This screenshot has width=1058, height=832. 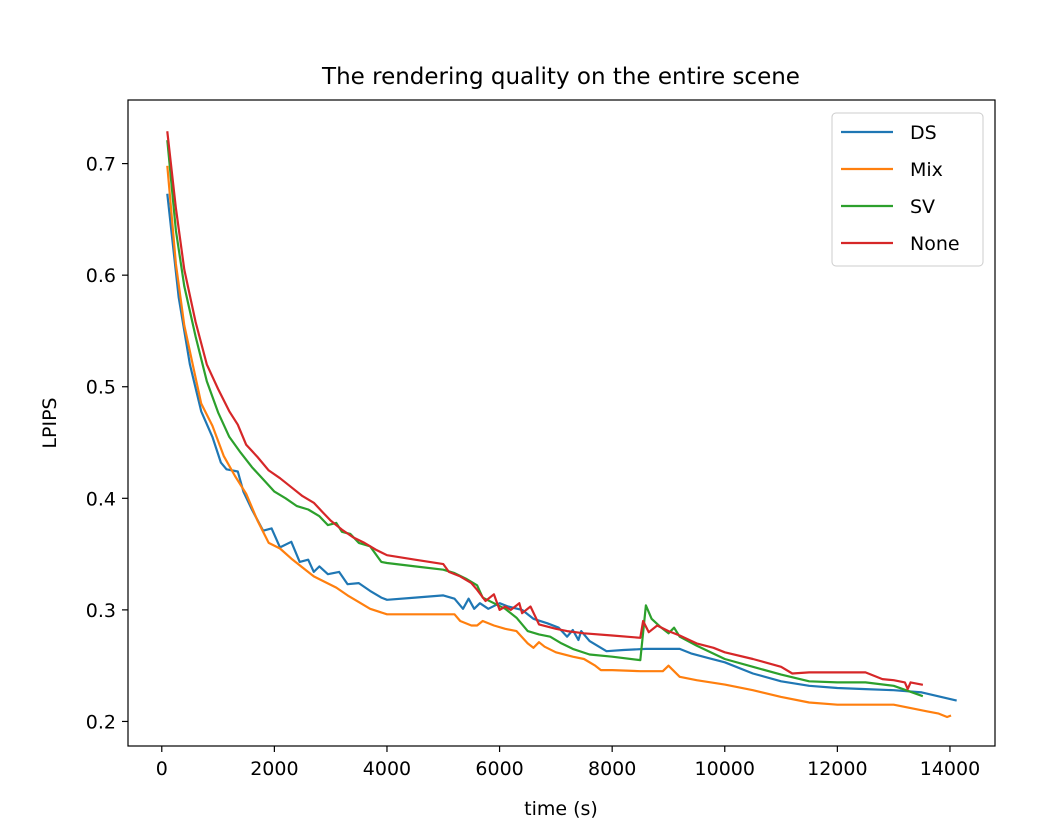 What do you see at coordinates (101, 276) in the screenshot?
I see `y-tick-label: 0.6` at bounding box center [101, 276].